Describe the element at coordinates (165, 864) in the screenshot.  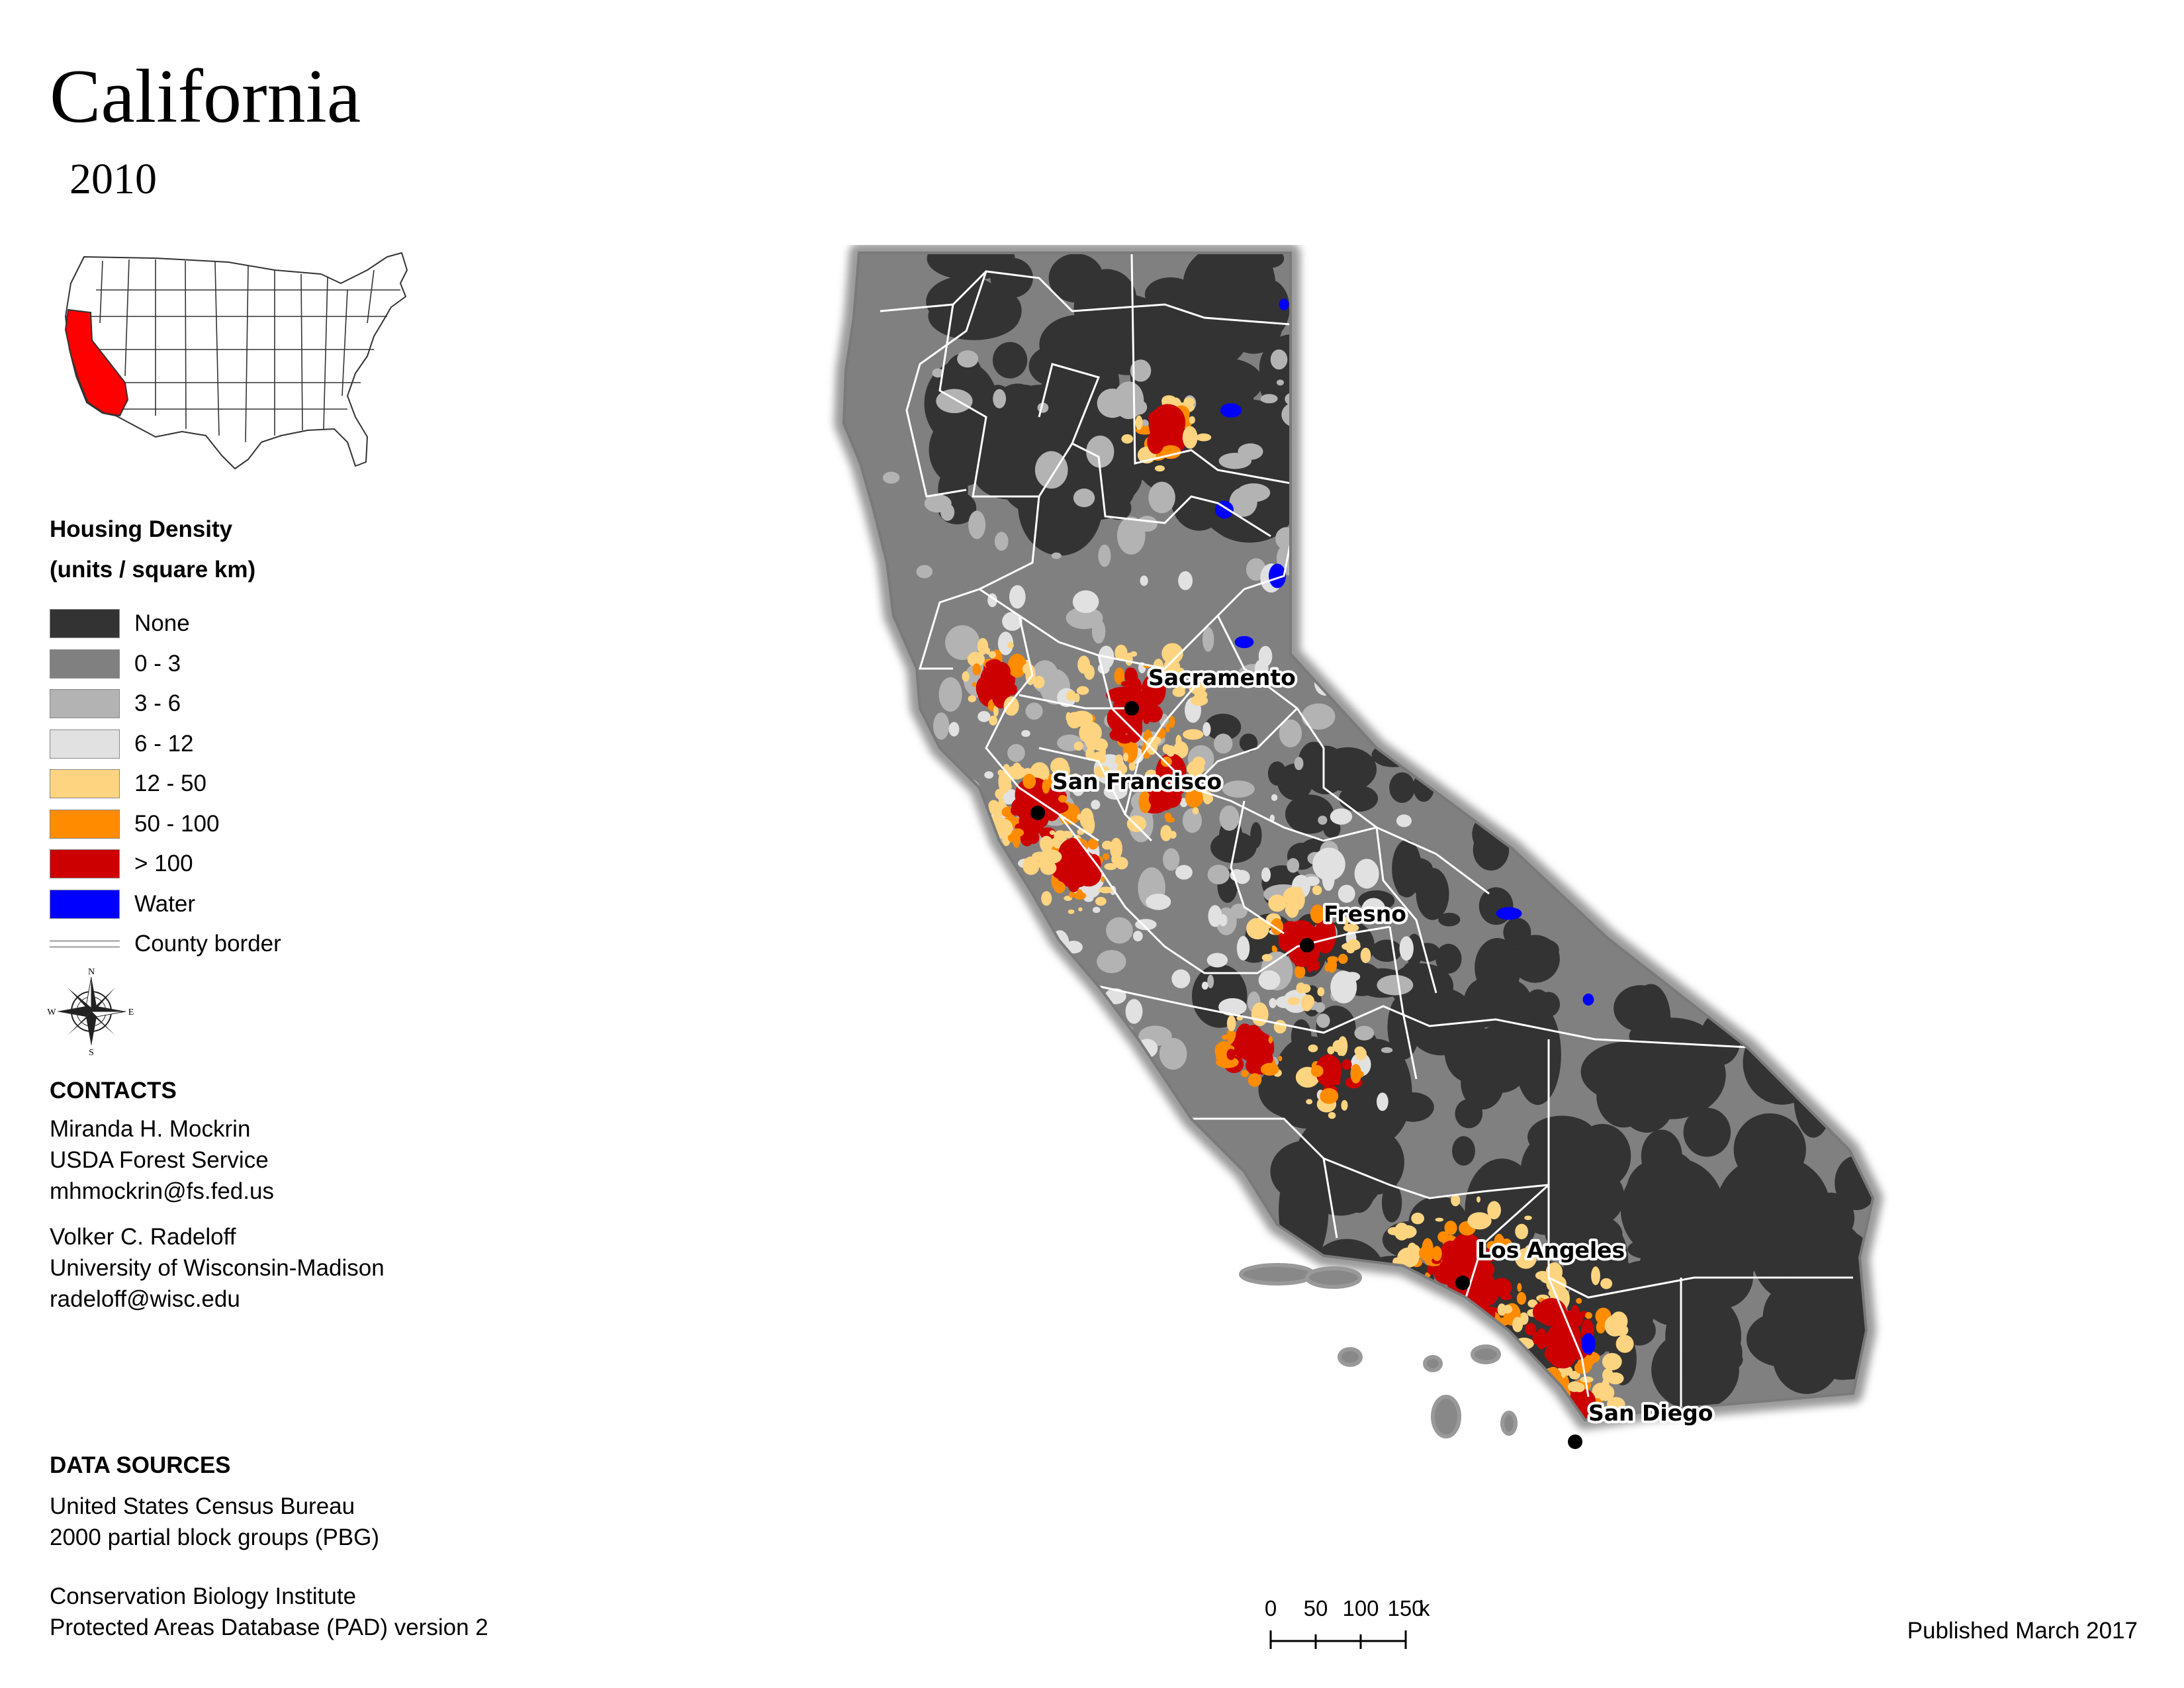
I see `legend-item: > 100` at that location.